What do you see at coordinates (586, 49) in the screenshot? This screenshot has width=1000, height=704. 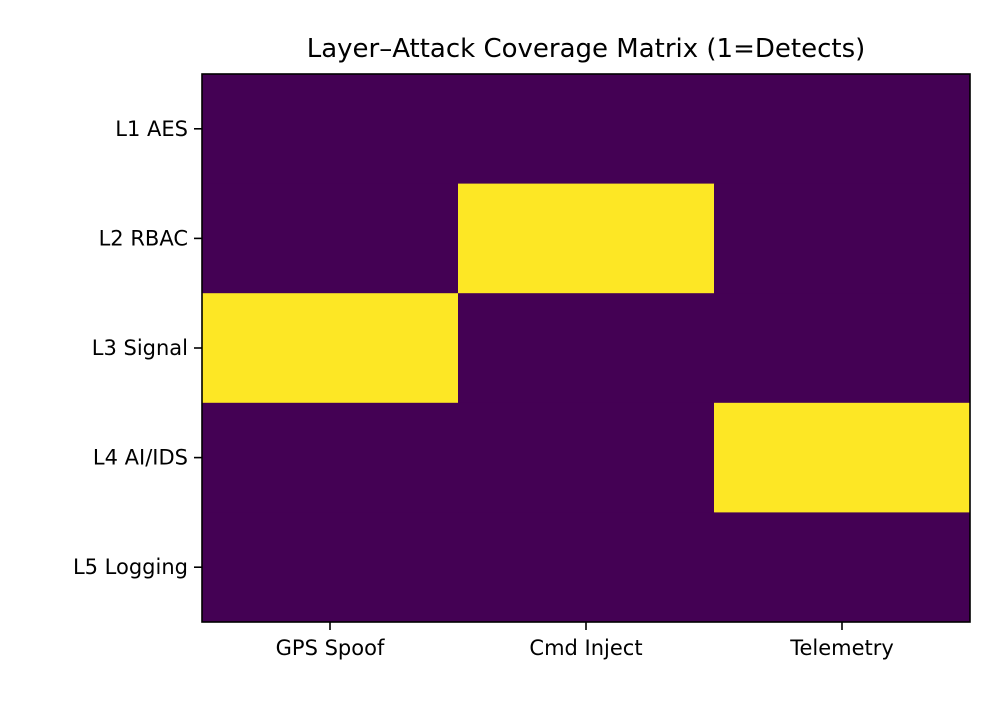 I see `chart-title: Layer–Attack Coverage Matrix (1=Detects)` at bounding box center [586, 49].